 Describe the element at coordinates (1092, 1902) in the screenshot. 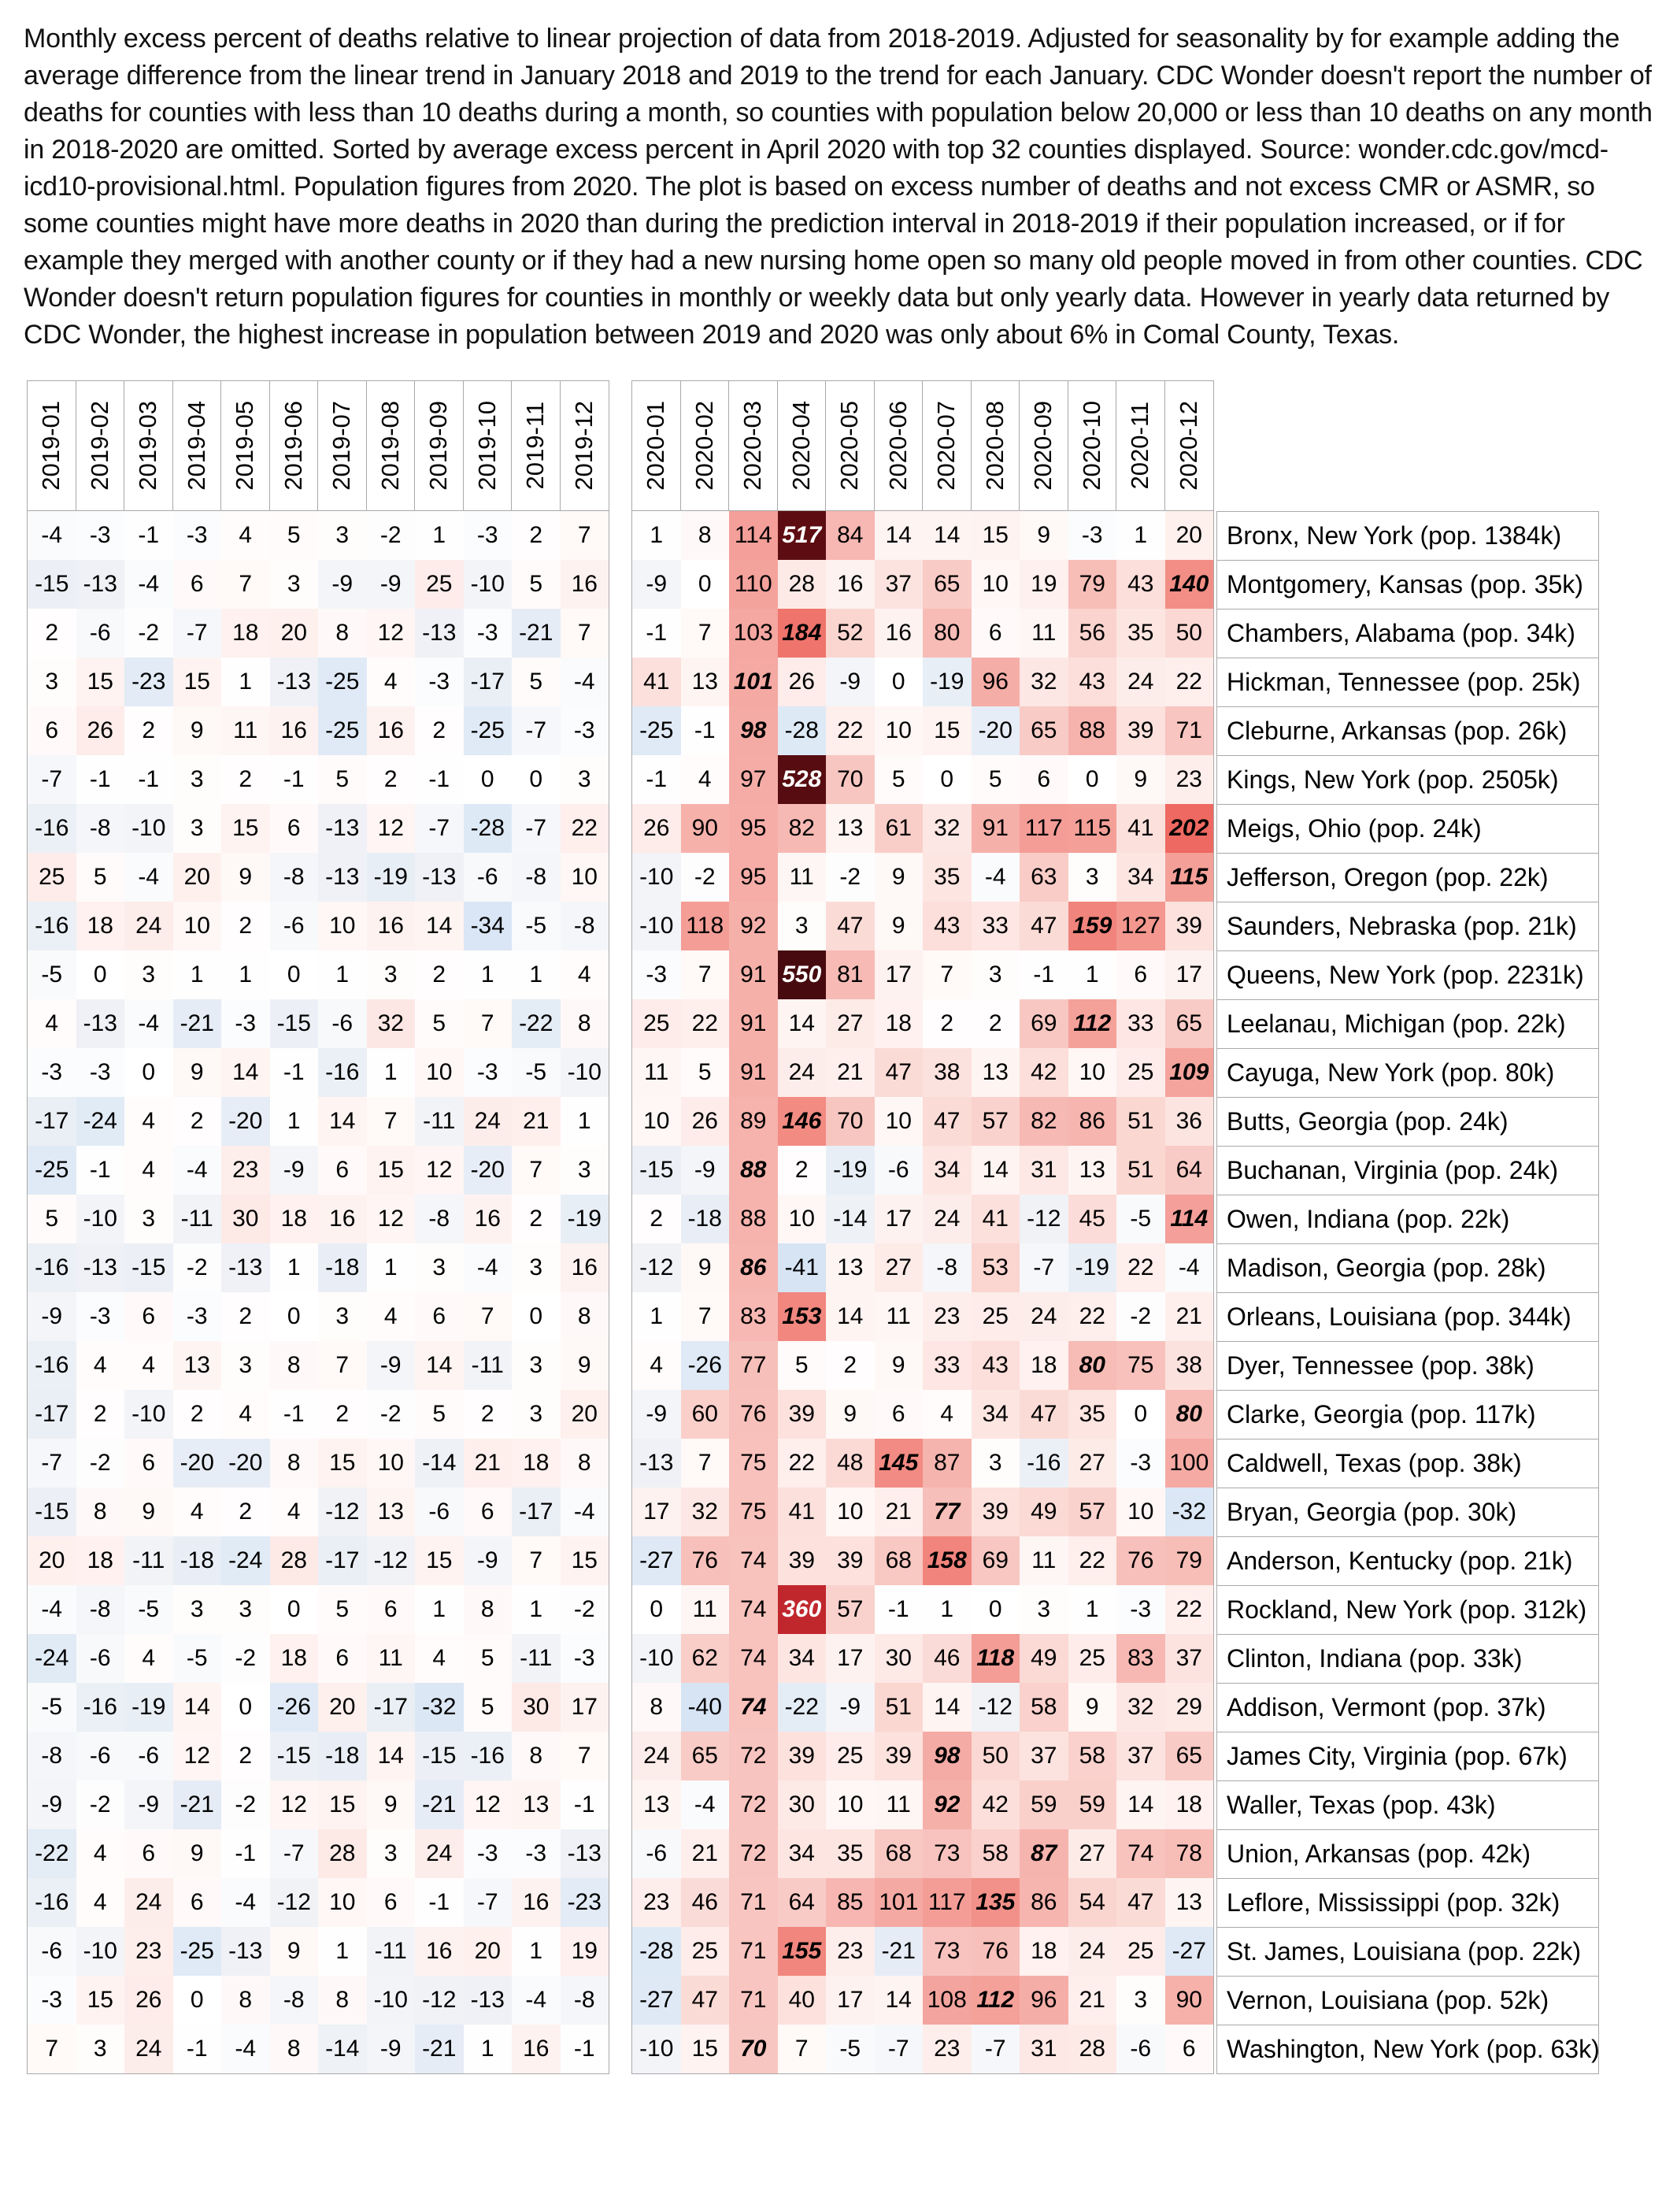

I see `heatmap-cell: 54` at that location.